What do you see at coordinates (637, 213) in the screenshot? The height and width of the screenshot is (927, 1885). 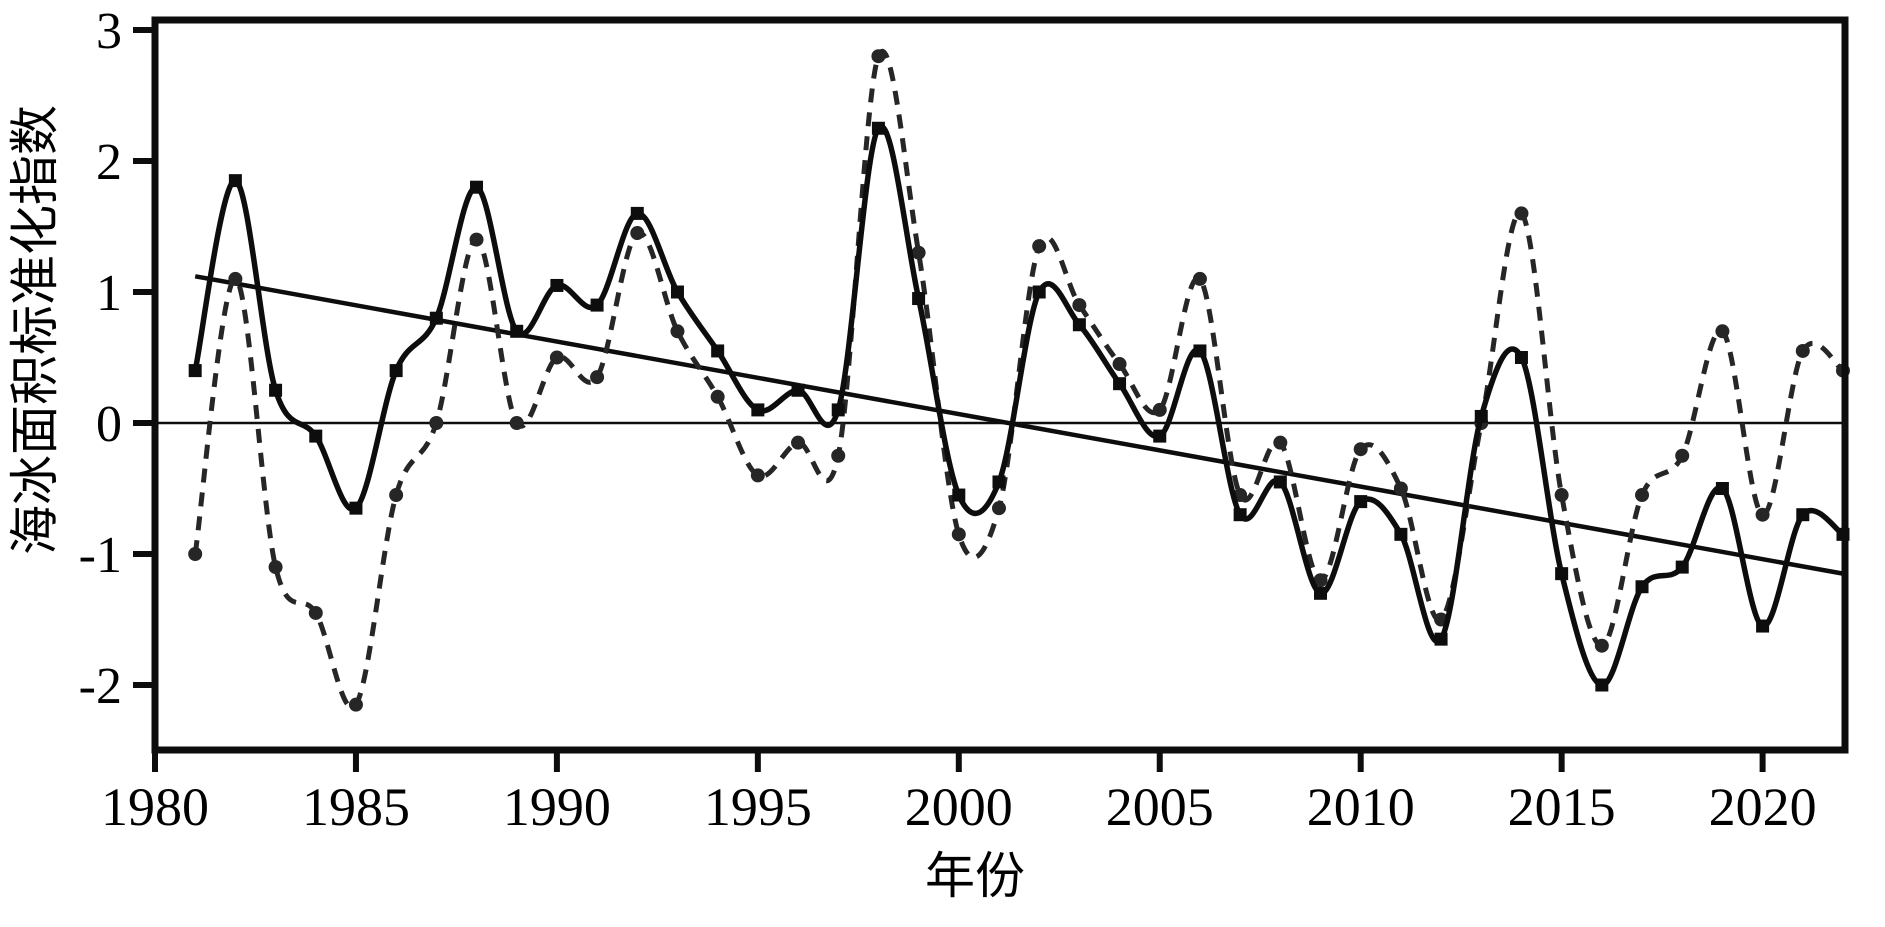 I see `square-marker-1992` at bounding box center [637, 213].